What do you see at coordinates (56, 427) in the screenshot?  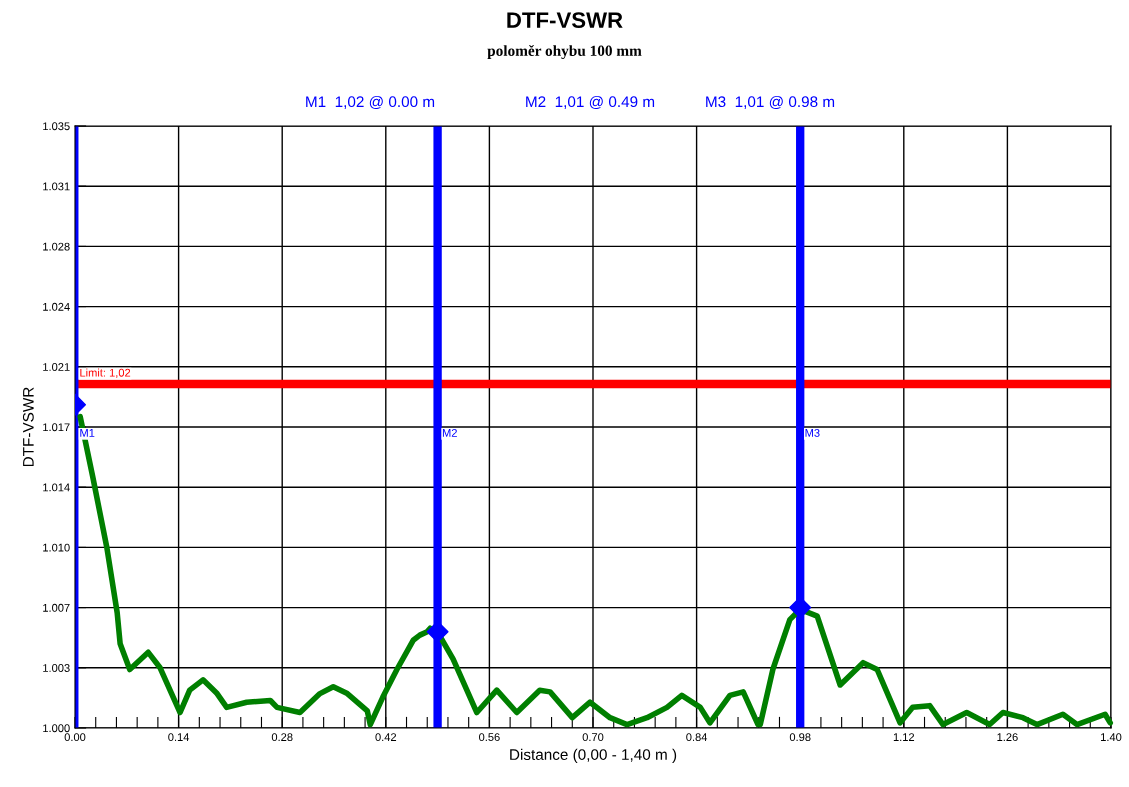 I see `y-tick-label: 1.017` at bounding box center [56, 427].